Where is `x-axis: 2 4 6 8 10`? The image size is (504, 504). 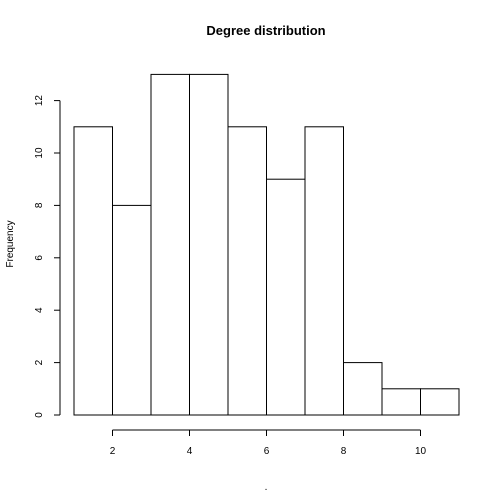 x-axis: 2 4 6 8 10 is located at coordinates (268, 443).